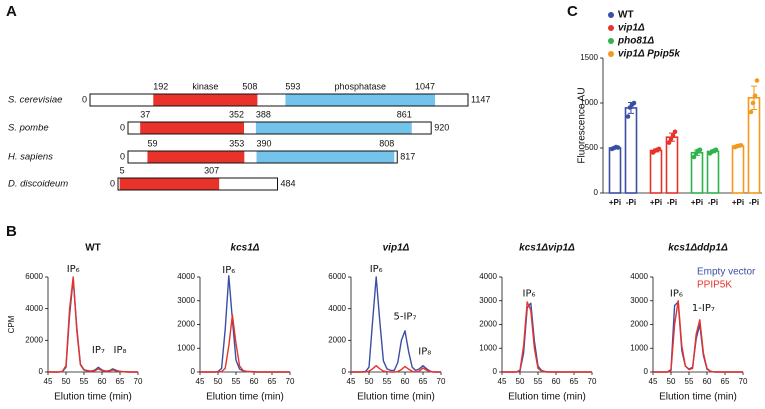  What do you see at coordinates (337, 276) in the screenshot?
I see `y-tick-label: 6000` at bounding box center [337, 276].